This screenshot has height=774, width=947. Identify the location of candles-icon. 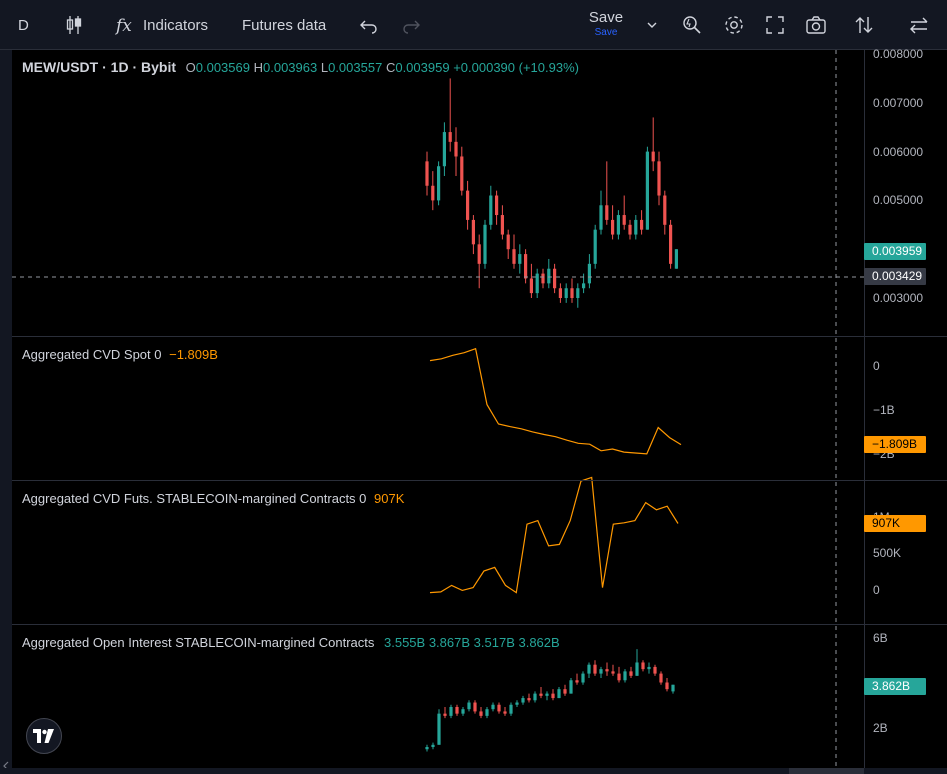
(74, 25).